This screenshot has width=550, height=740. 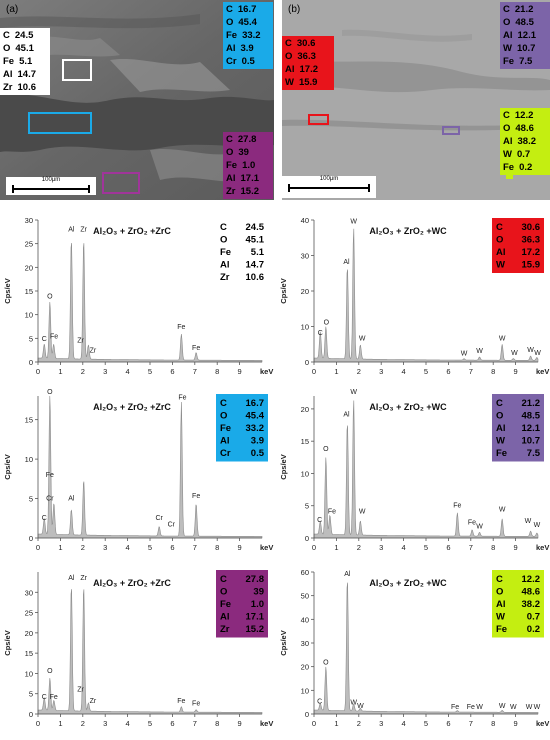 I want to click on element-percent: 3.9, so click(x=247, y=48).